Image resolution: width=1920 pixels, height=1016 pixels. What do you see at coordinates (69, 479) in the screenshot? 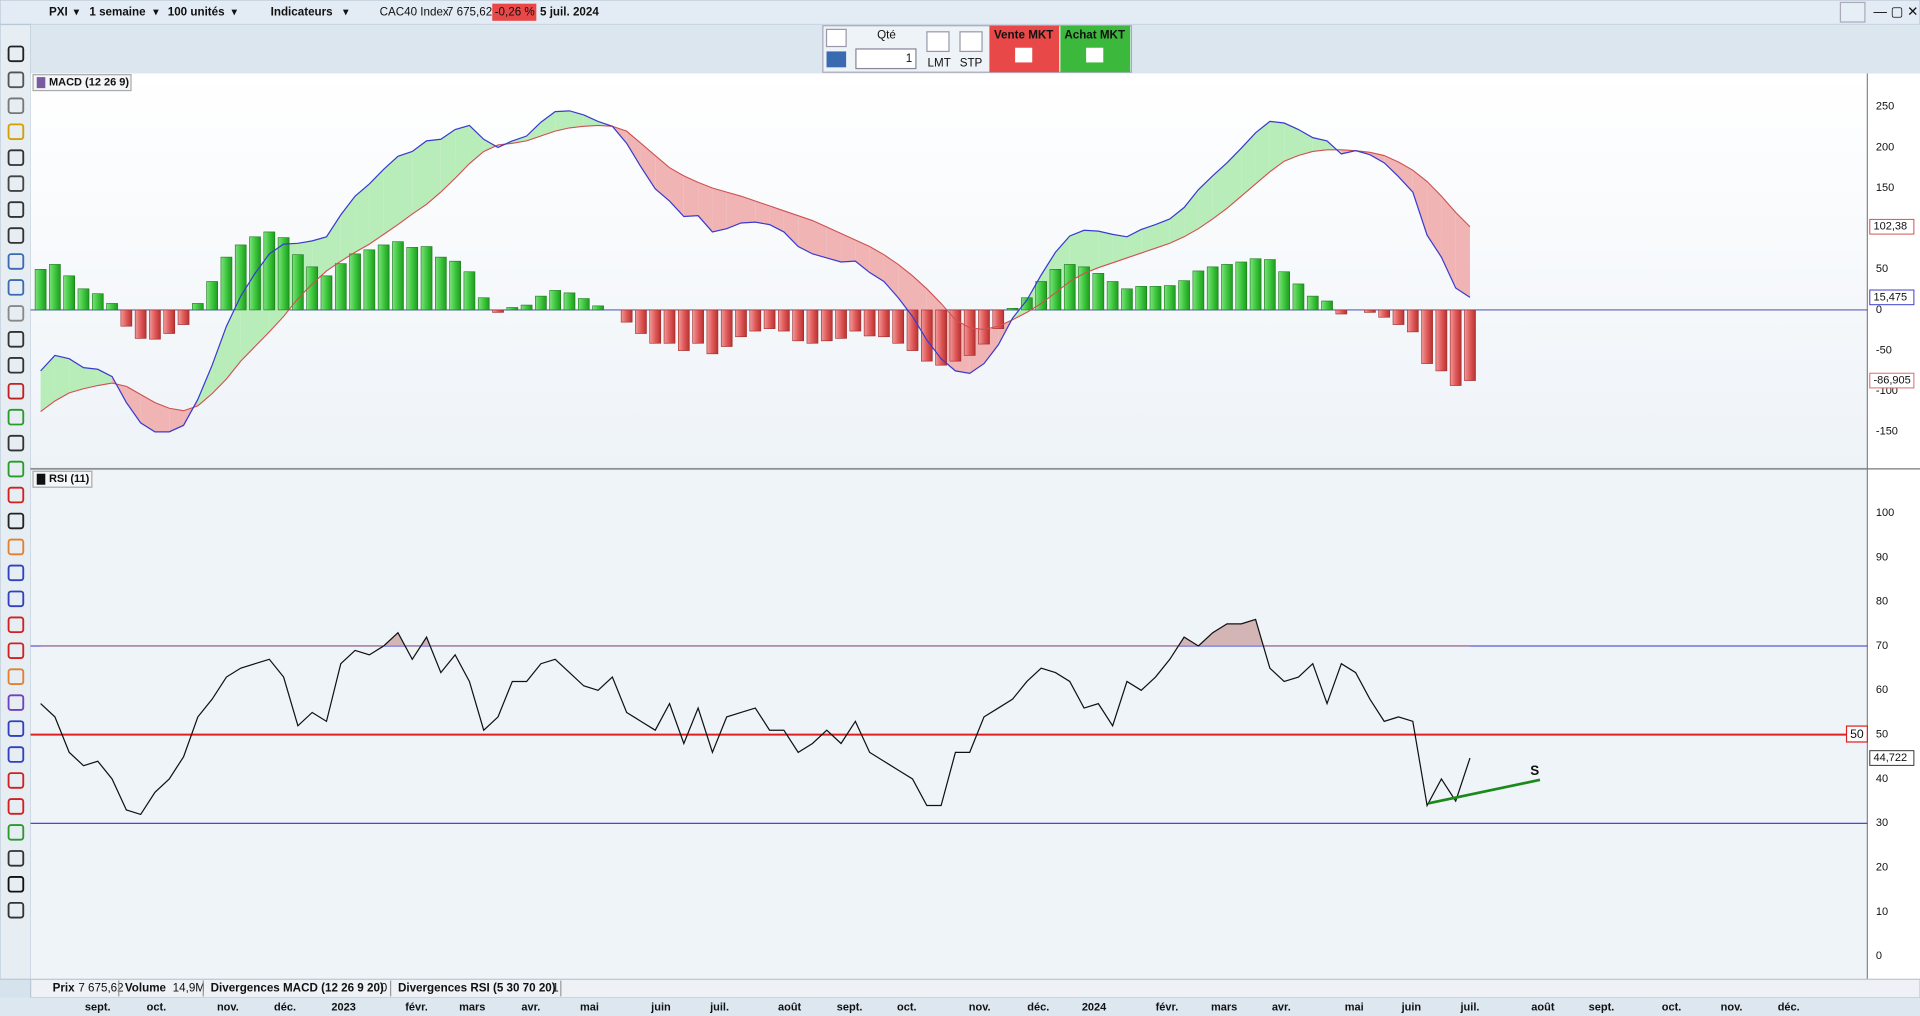
I see `rsi-legend: RSI (11)` at bounding box center [69, 479].